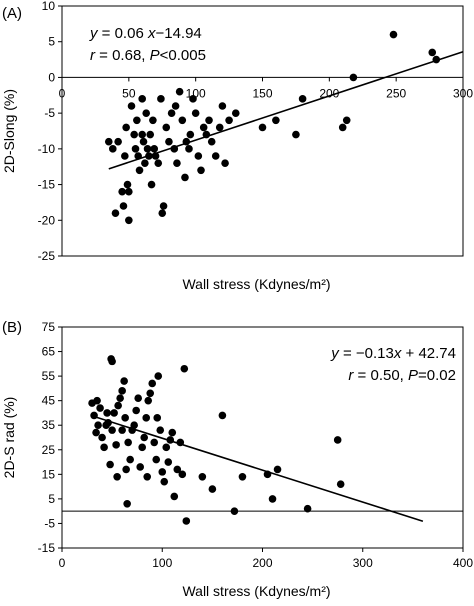 This screenshot has height=606, width=474. Describe the element at coordinates (49, 450) in the screenshot. I see `y-tick-label: 25` at that location.